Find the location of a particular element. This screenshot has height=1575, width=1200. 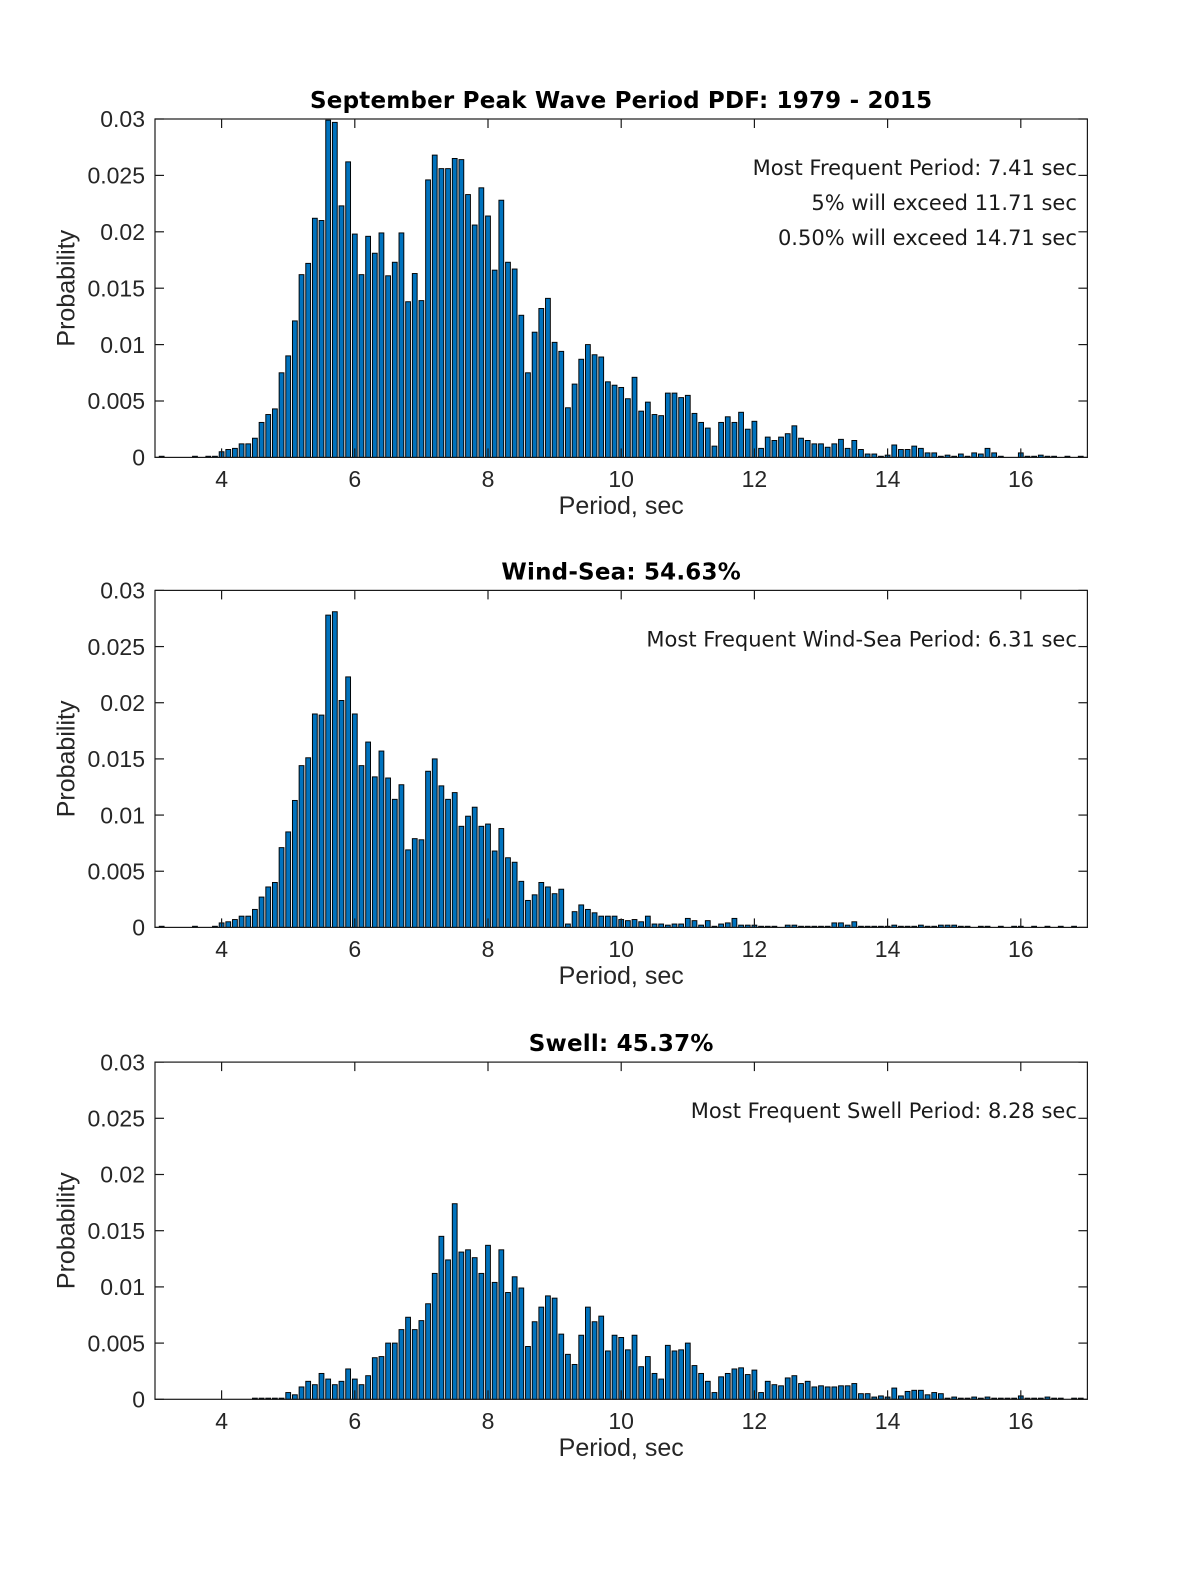

chart-0-ylabel: Probability is located at coordinates (67, 287).